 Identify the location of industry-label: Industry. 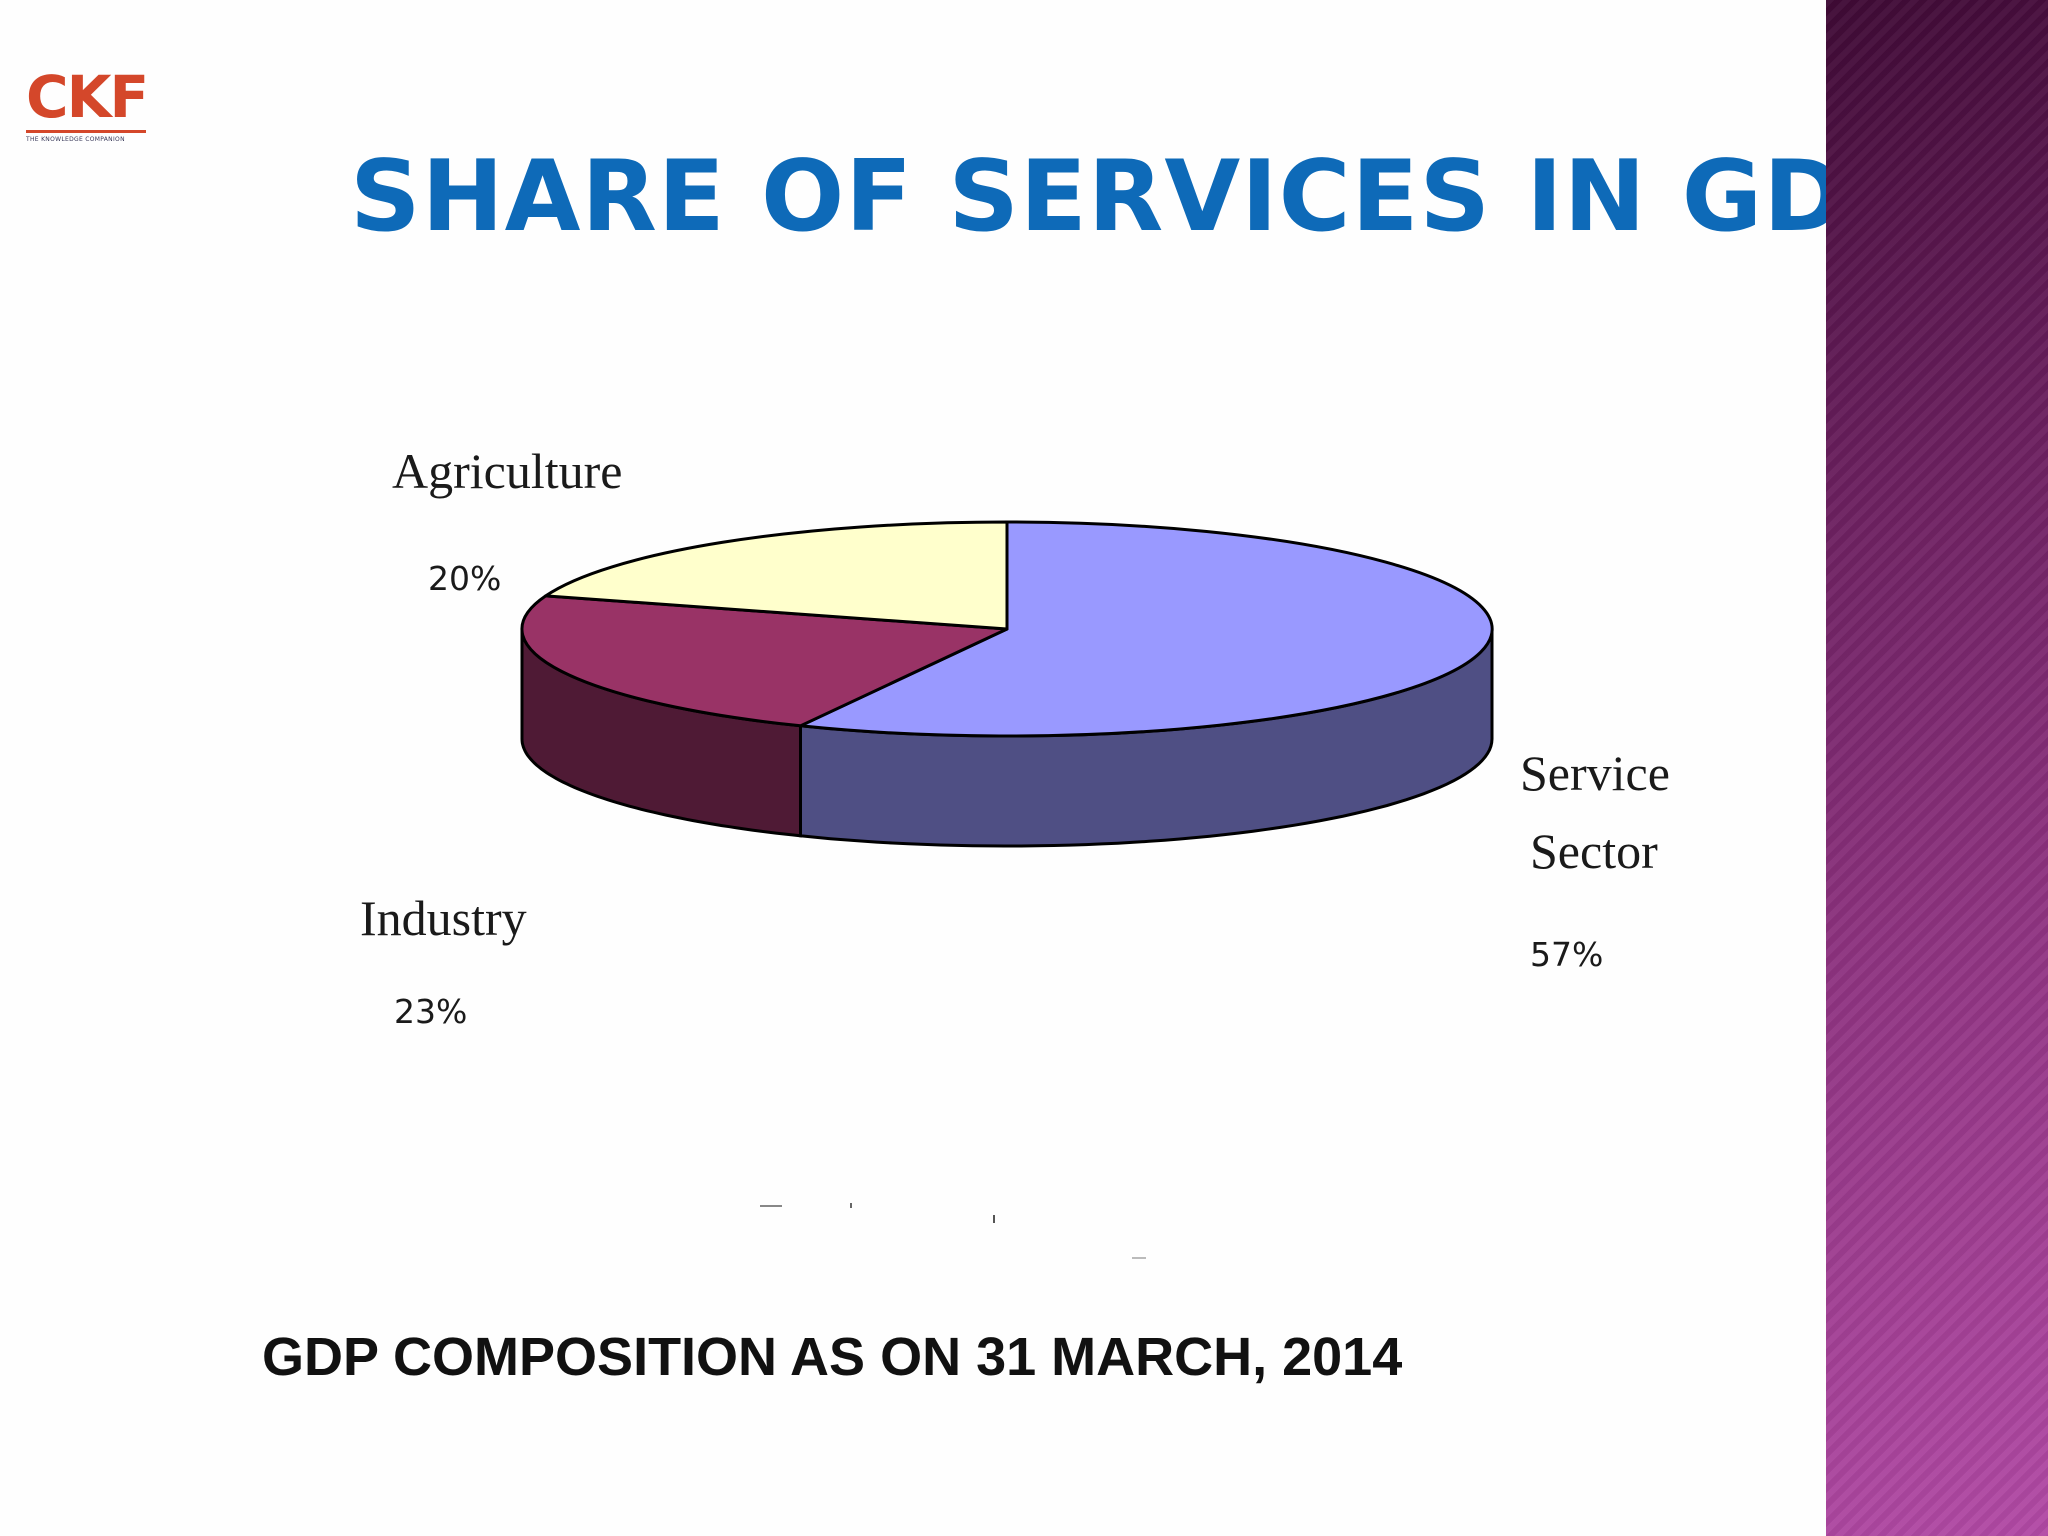
(443, 918).